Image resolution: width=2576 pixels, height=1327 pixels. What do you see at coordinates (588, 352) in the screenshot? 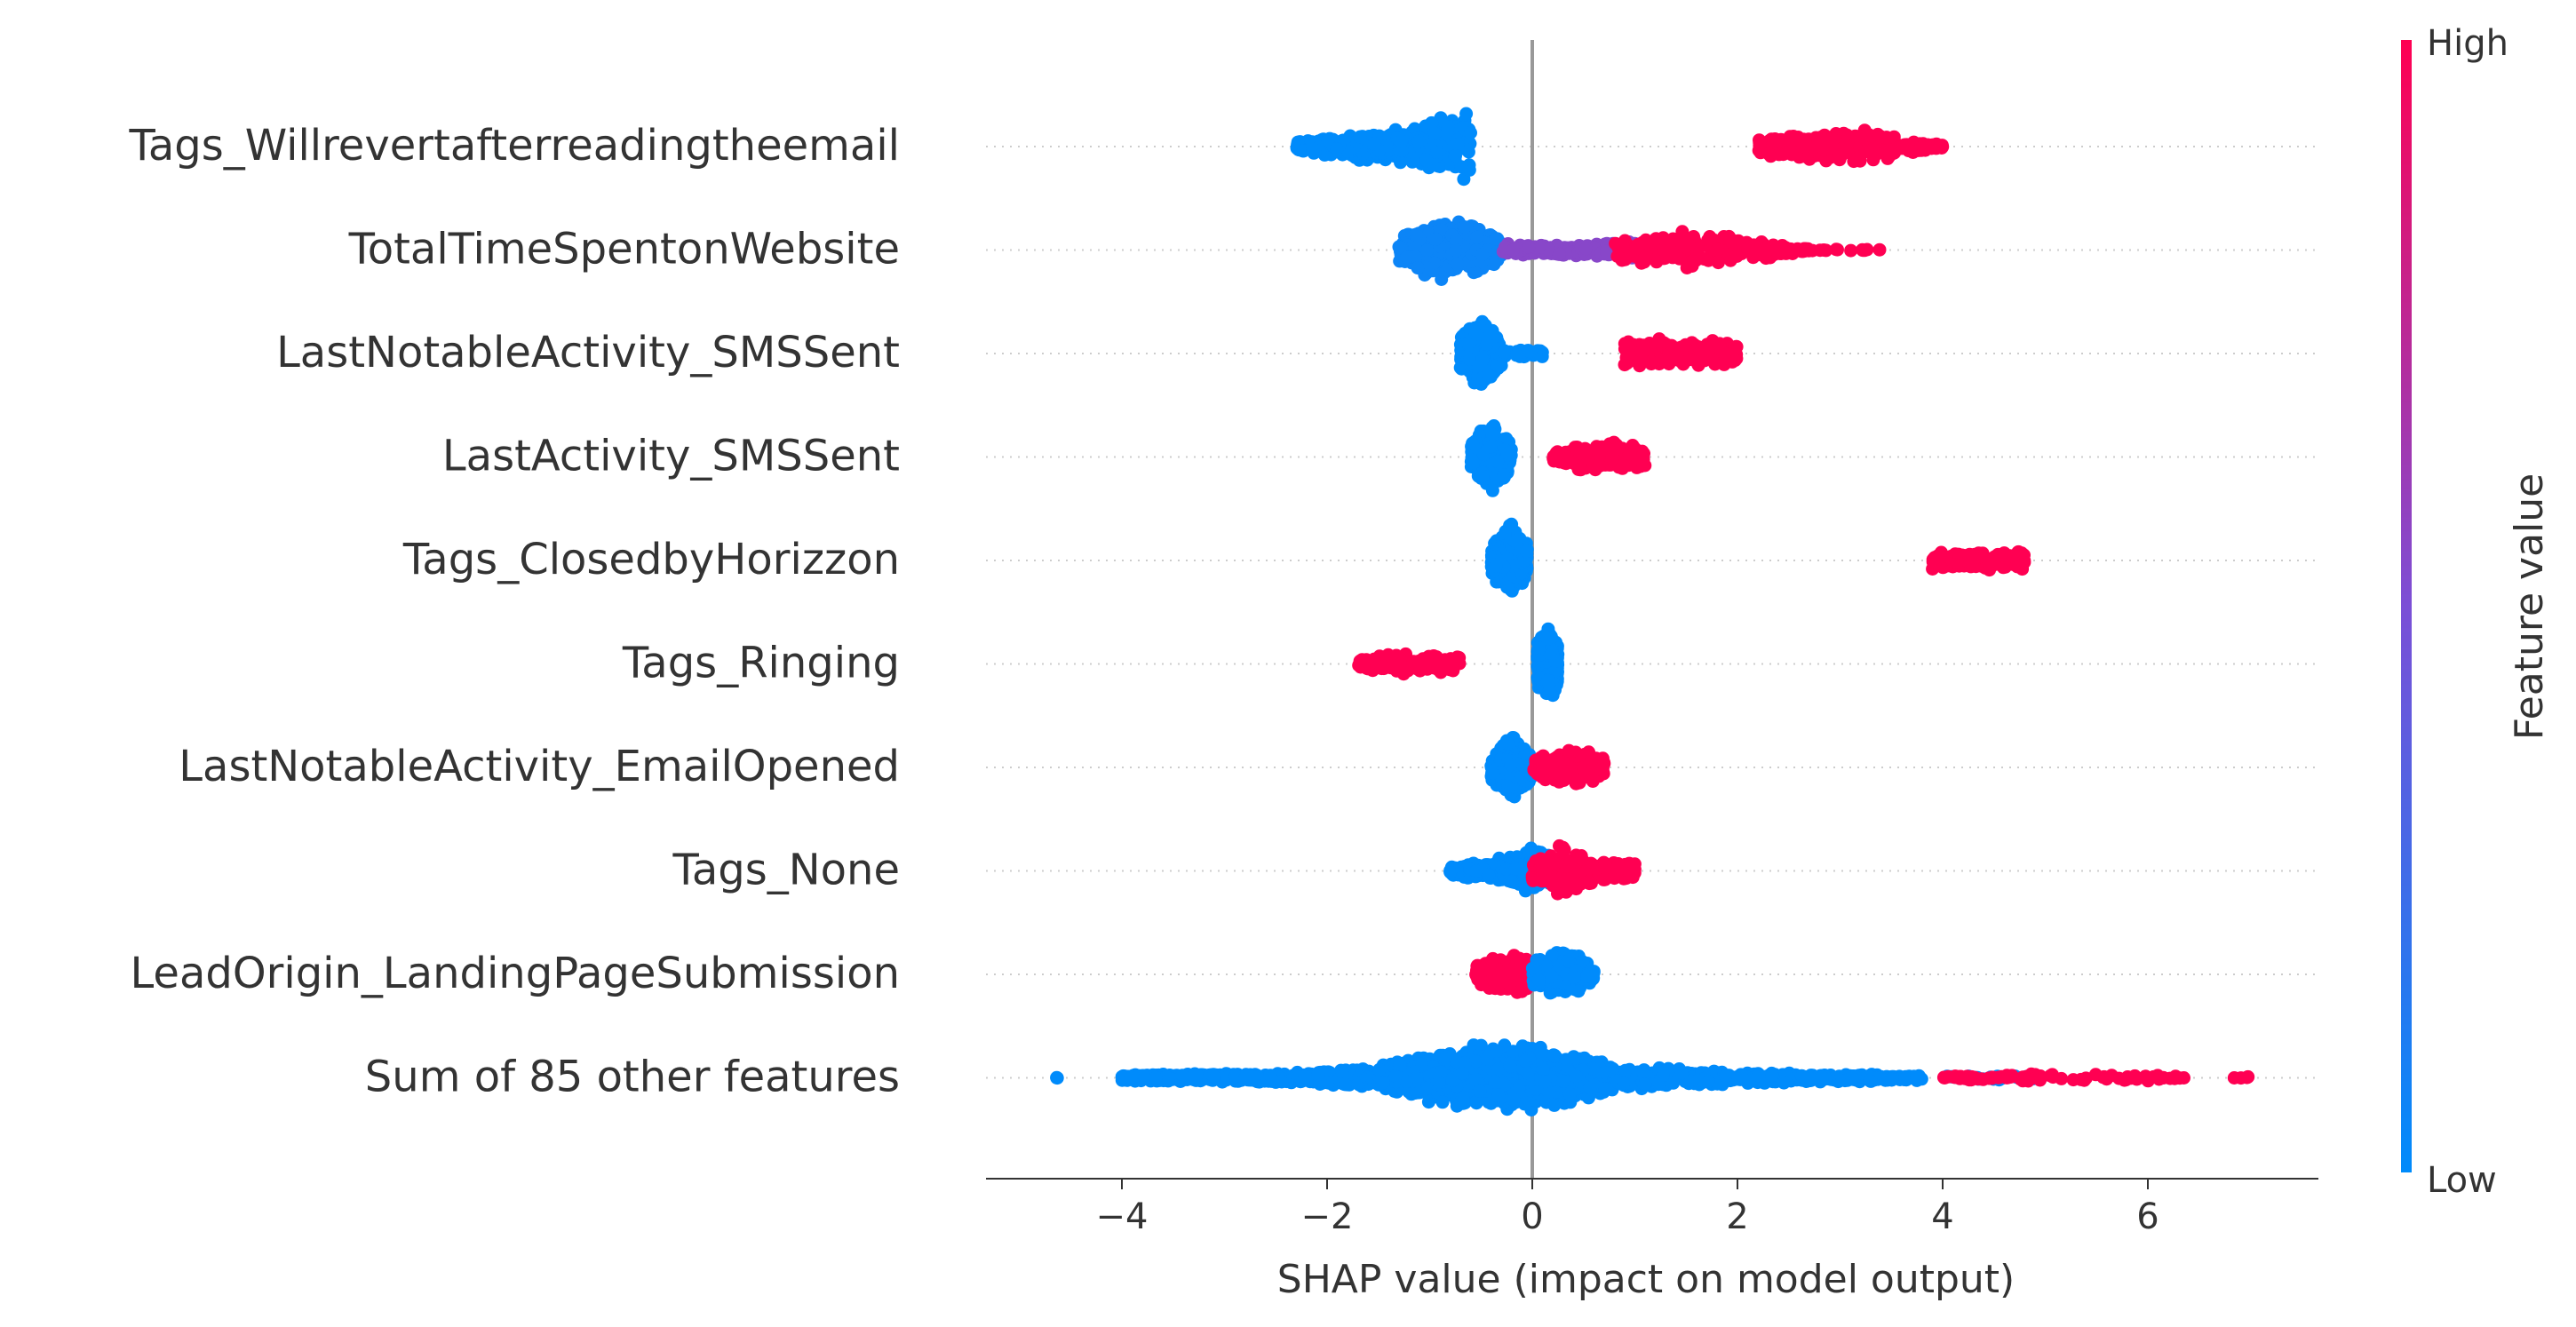
I see `feature-label: LastNotableActivity_SMSSent` at bounding box center [588, 352].